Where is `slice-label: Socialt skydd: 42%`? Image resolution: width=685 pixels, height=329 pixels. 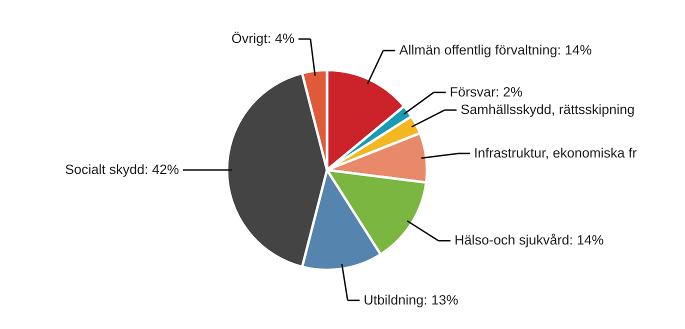
slice-label: Socialt skydd: 42% is located at coordinates (121, 169).